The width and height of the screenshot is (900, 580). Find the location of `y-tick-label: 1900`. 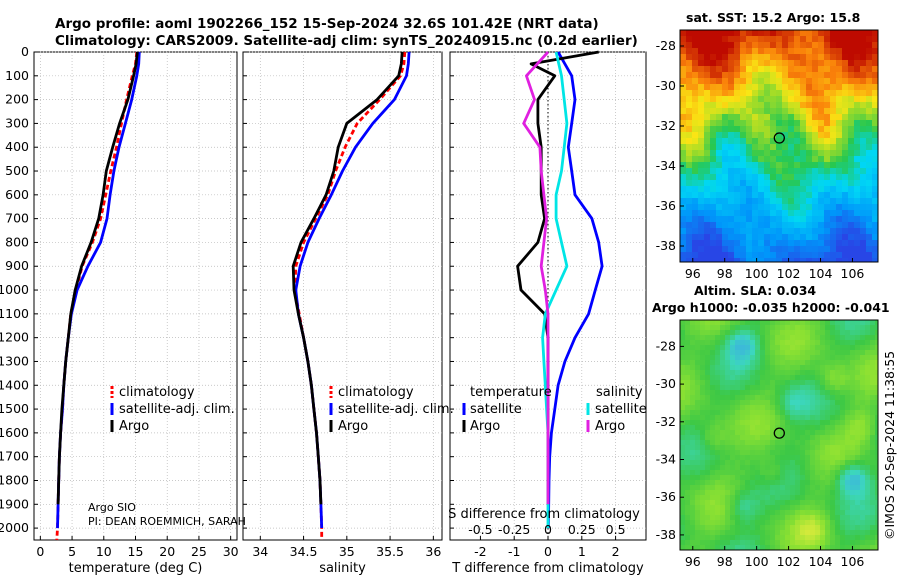

y-tick-label: 1900 is located at coordinates (14, 503).